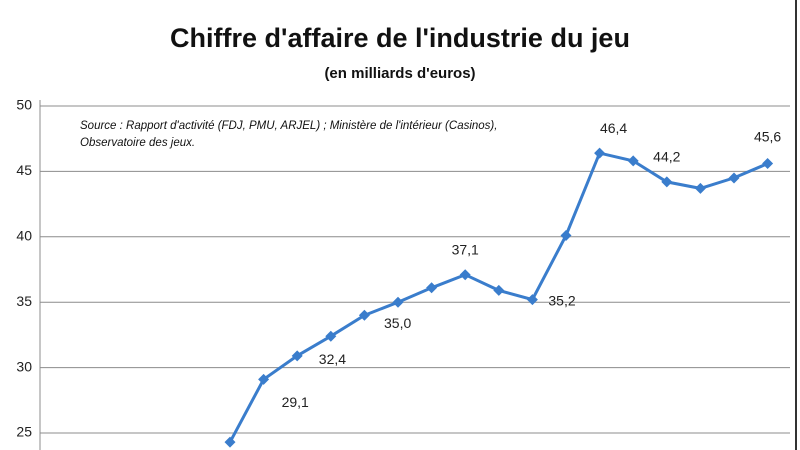 The height and width of the screenshot is (450, 800). I want to click on value-label: 35,2, so click(561, 300).